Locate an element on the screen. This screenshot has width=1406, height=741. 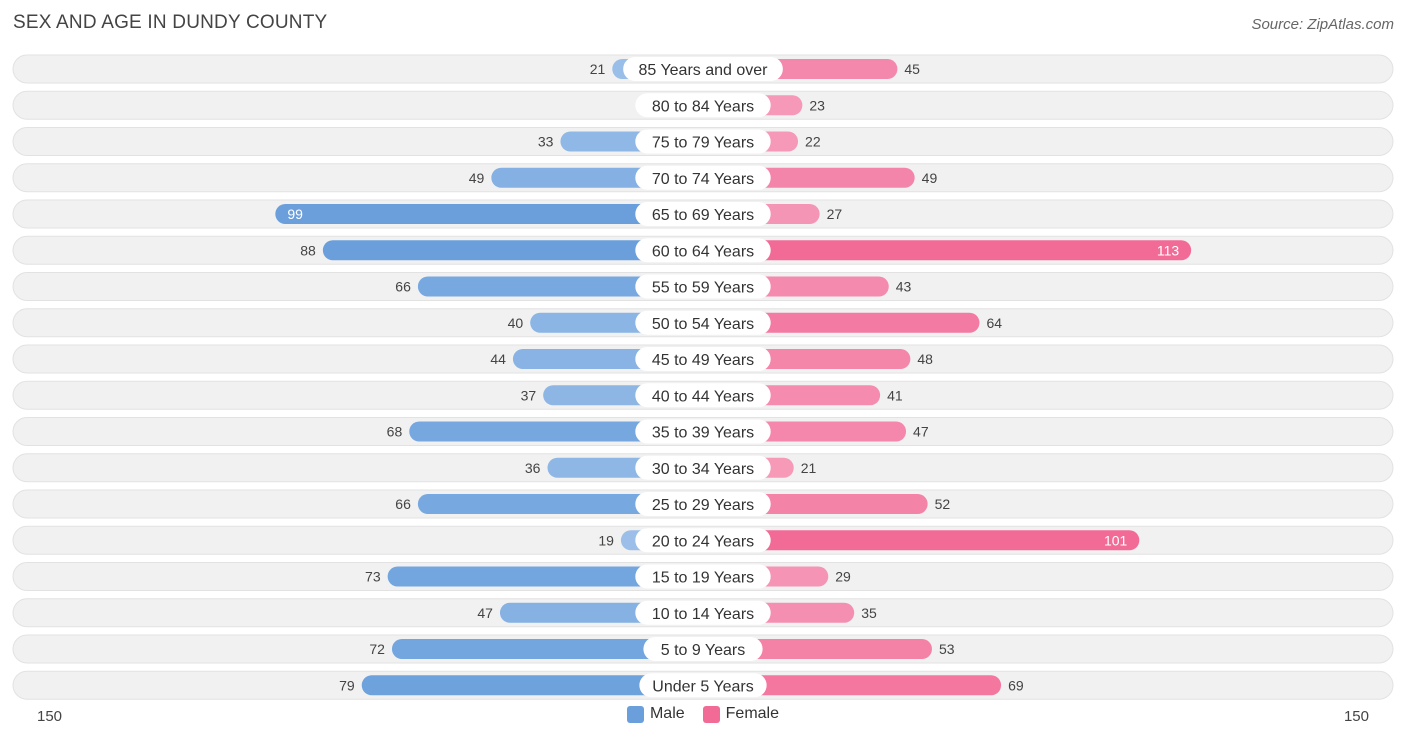
female-value-label: 45 is located at coordinates (912, 69).